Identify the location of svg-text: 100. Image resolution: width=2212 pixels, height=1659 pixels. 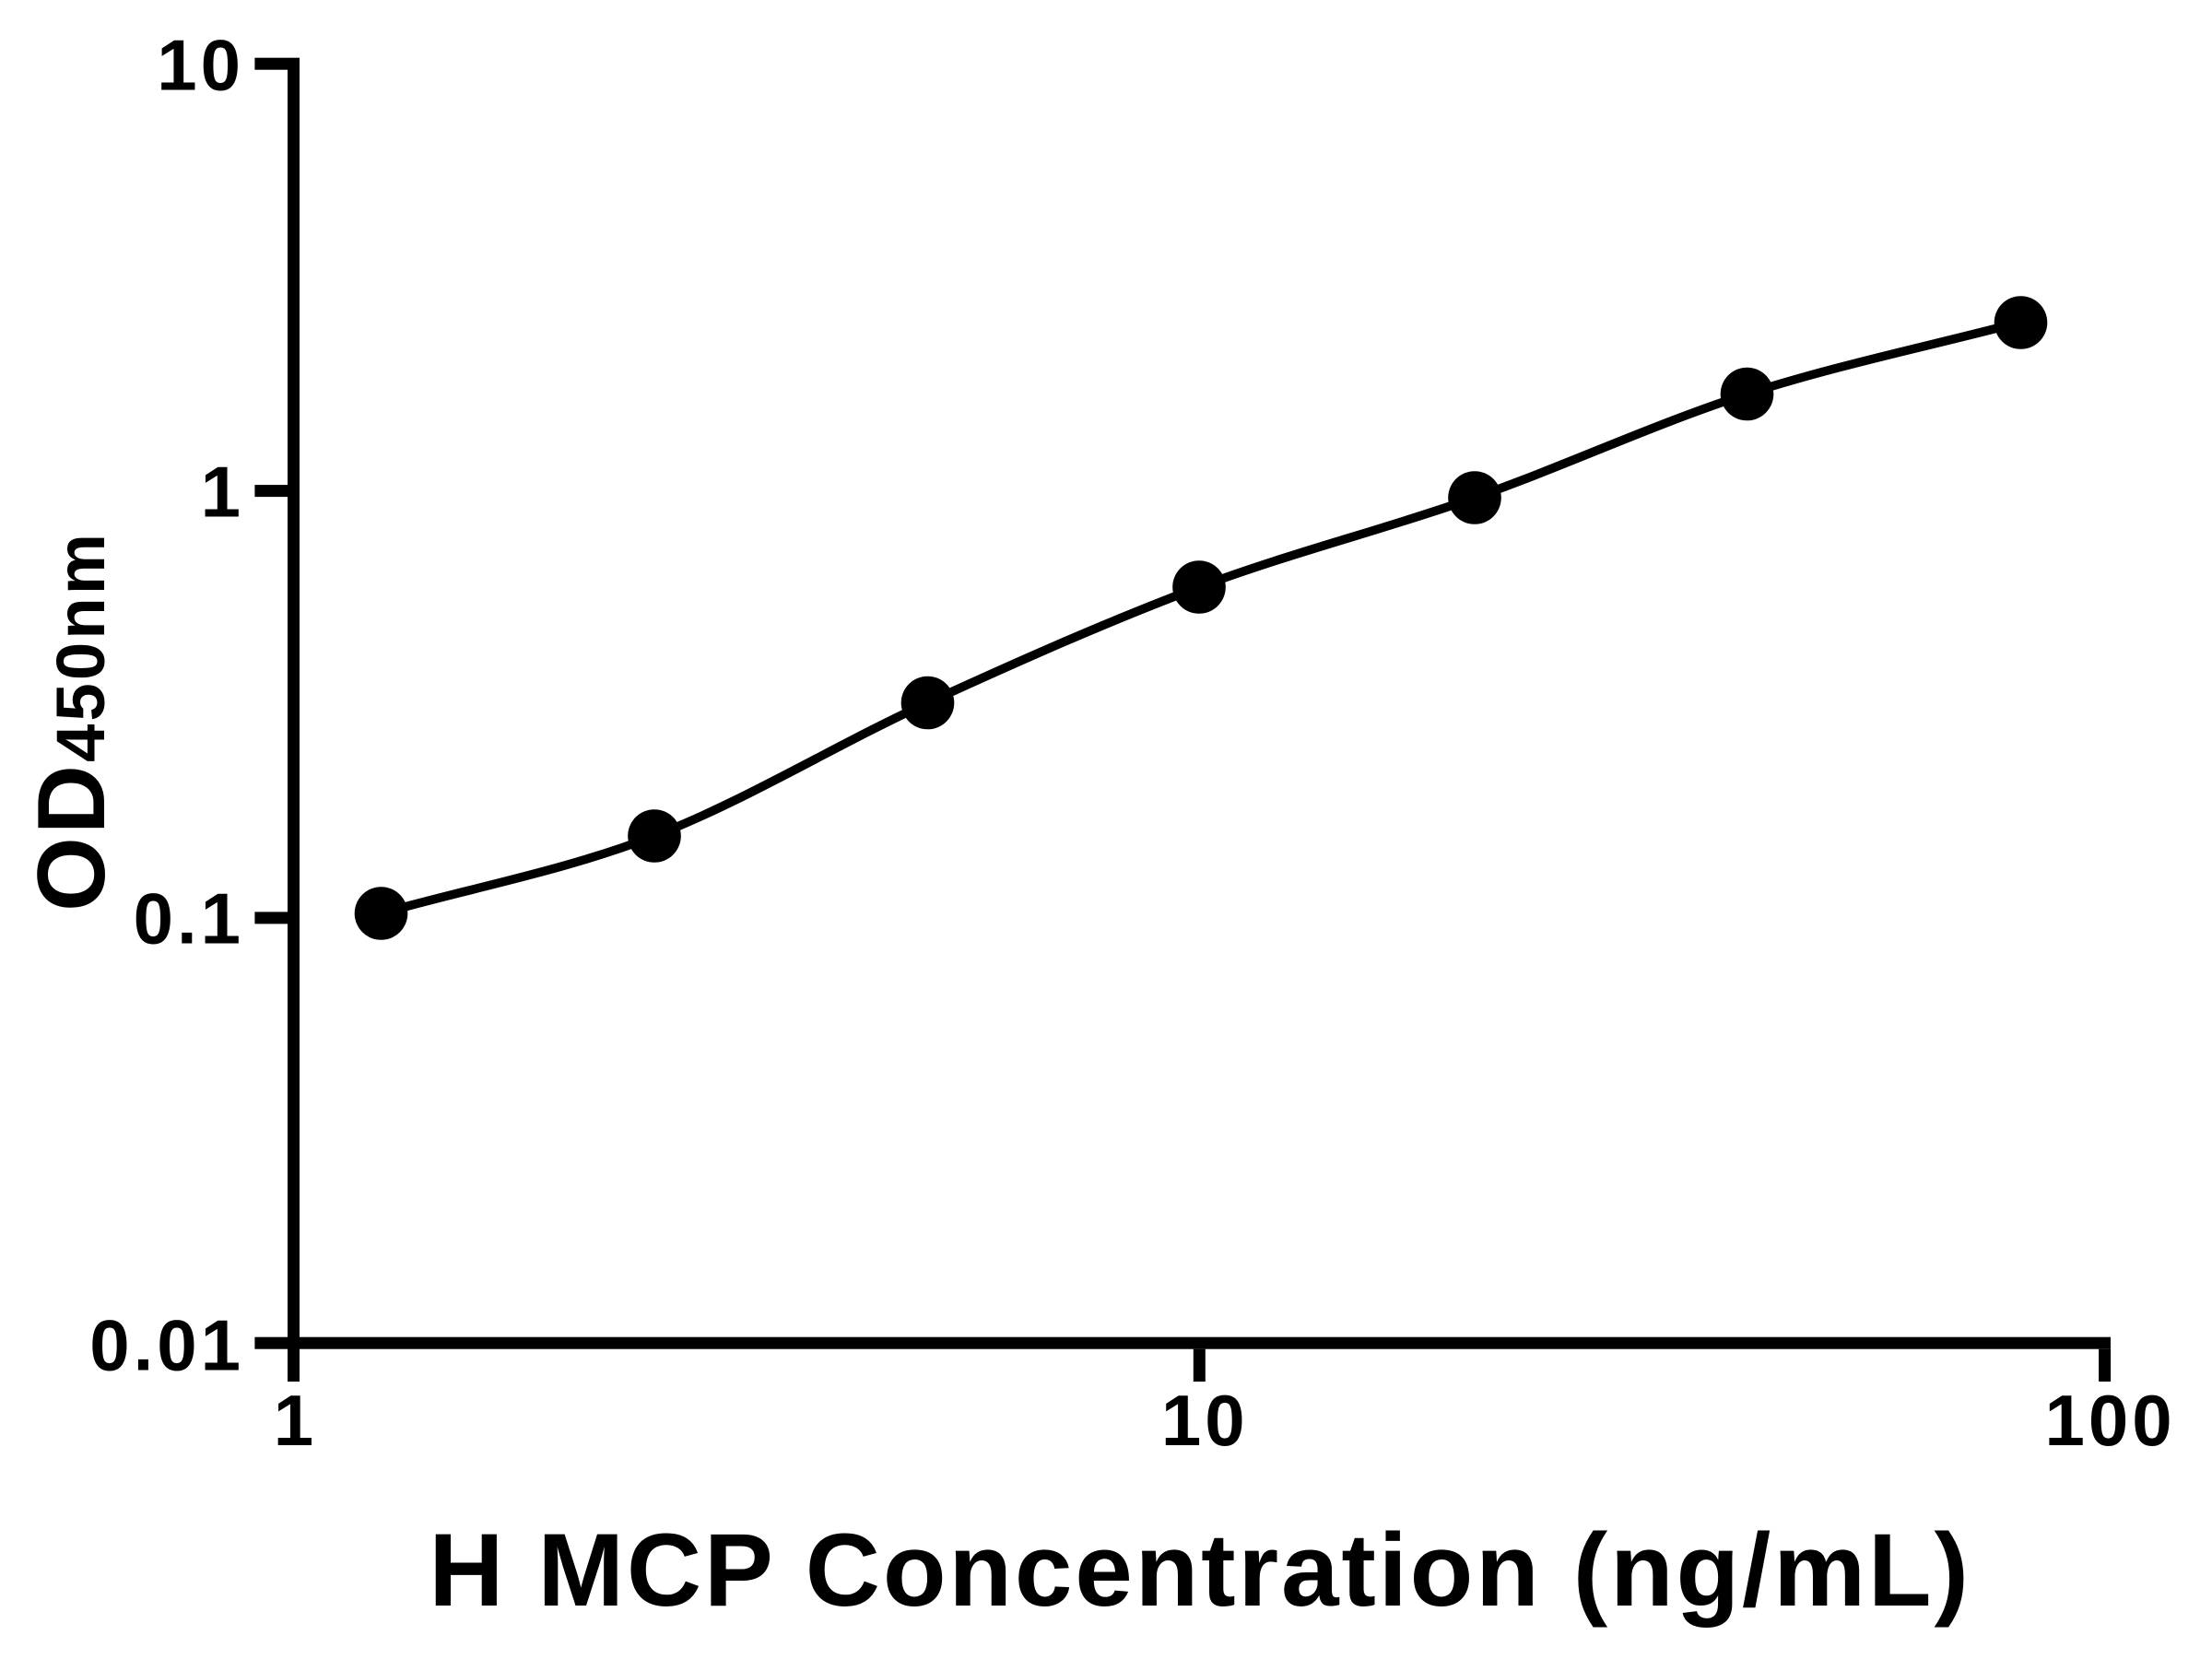
(2110, 1420).